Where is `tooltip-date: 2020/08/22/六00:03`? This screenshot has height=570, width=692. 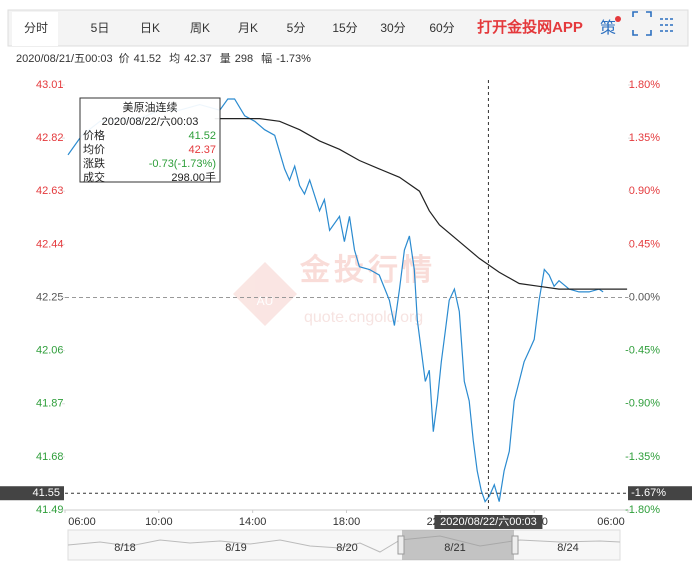 tooltip-date: 2020/08/22/六00:03 is located at coordinates (150, 121).